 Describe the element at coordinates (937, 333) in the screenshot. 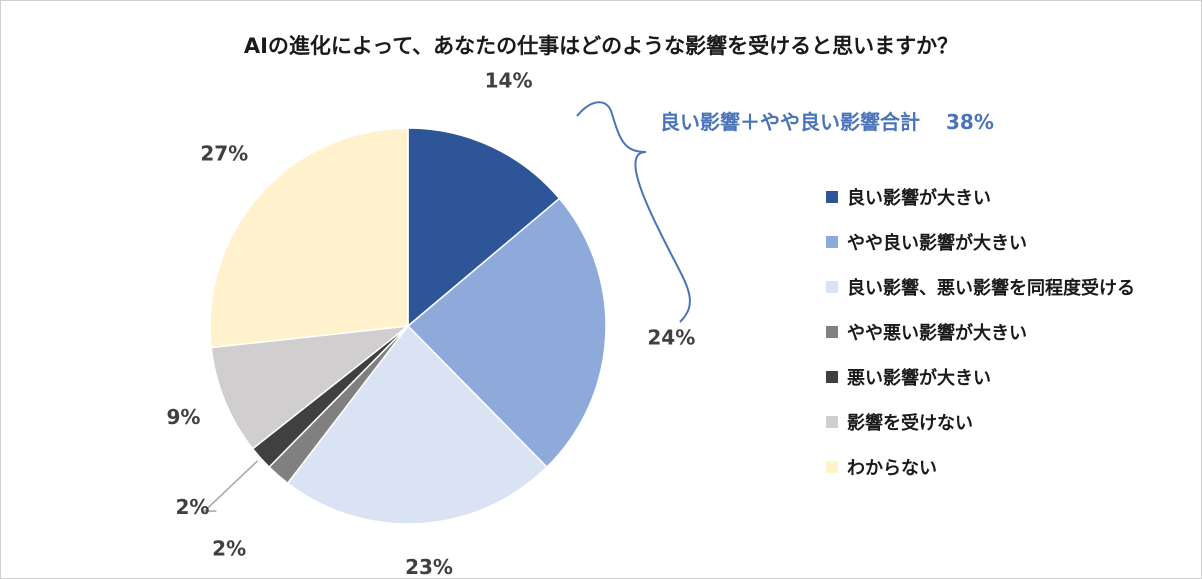

I see `legend-label: やや悪い影響が大きい` at that location.